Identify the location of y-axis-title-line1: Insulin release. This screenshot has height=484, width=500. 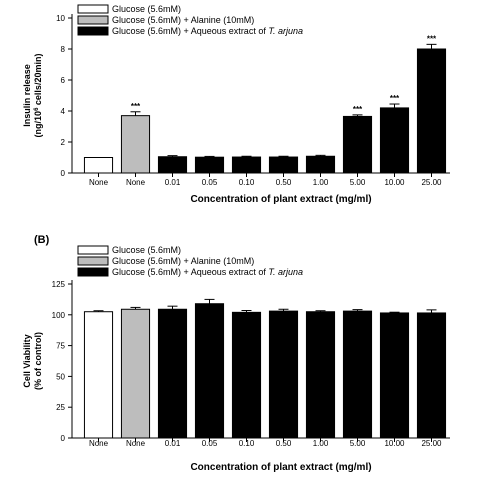
(27, 95).